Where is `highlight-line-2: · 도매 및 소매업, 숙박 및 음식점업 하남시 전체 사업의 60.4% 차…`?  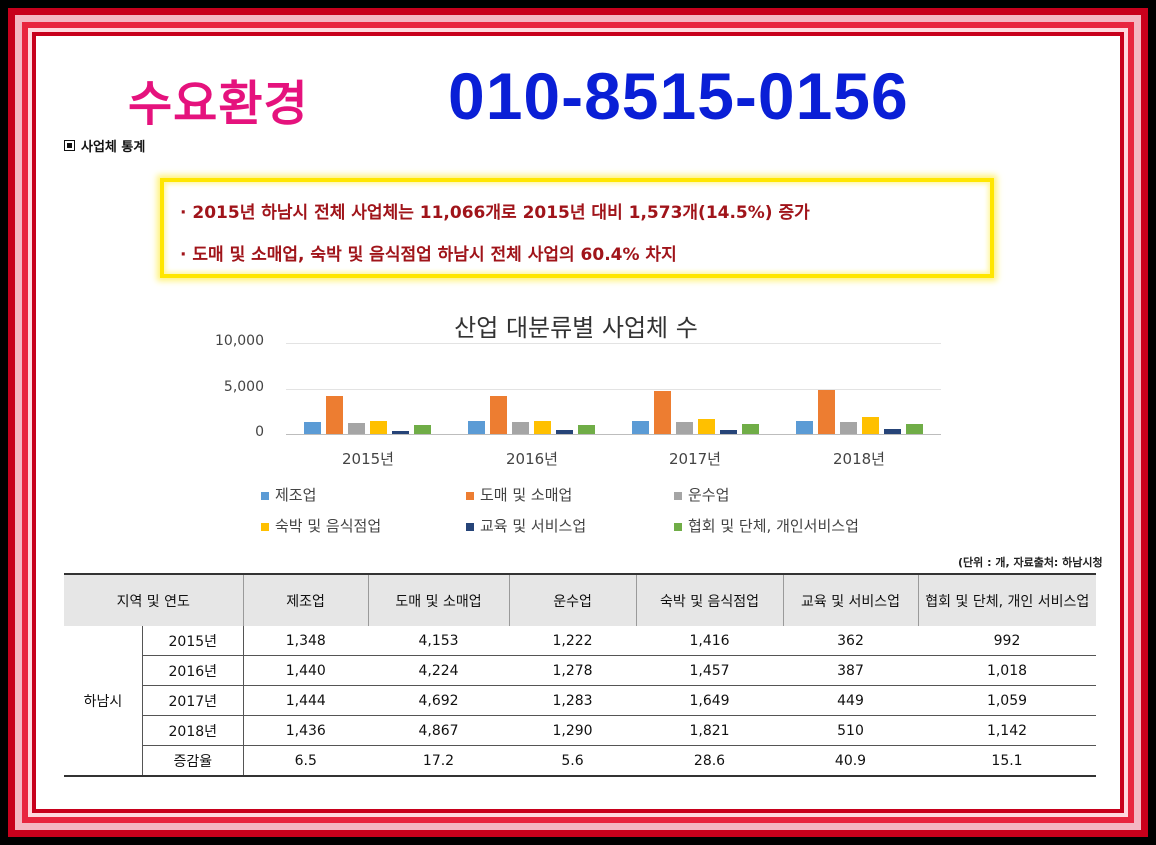
highlight-line-2: · 도매 및 소매업, 숙박 및 음식점업 하남시 전체 사업의 60.4% 차… is located at coordinates (428, 255).